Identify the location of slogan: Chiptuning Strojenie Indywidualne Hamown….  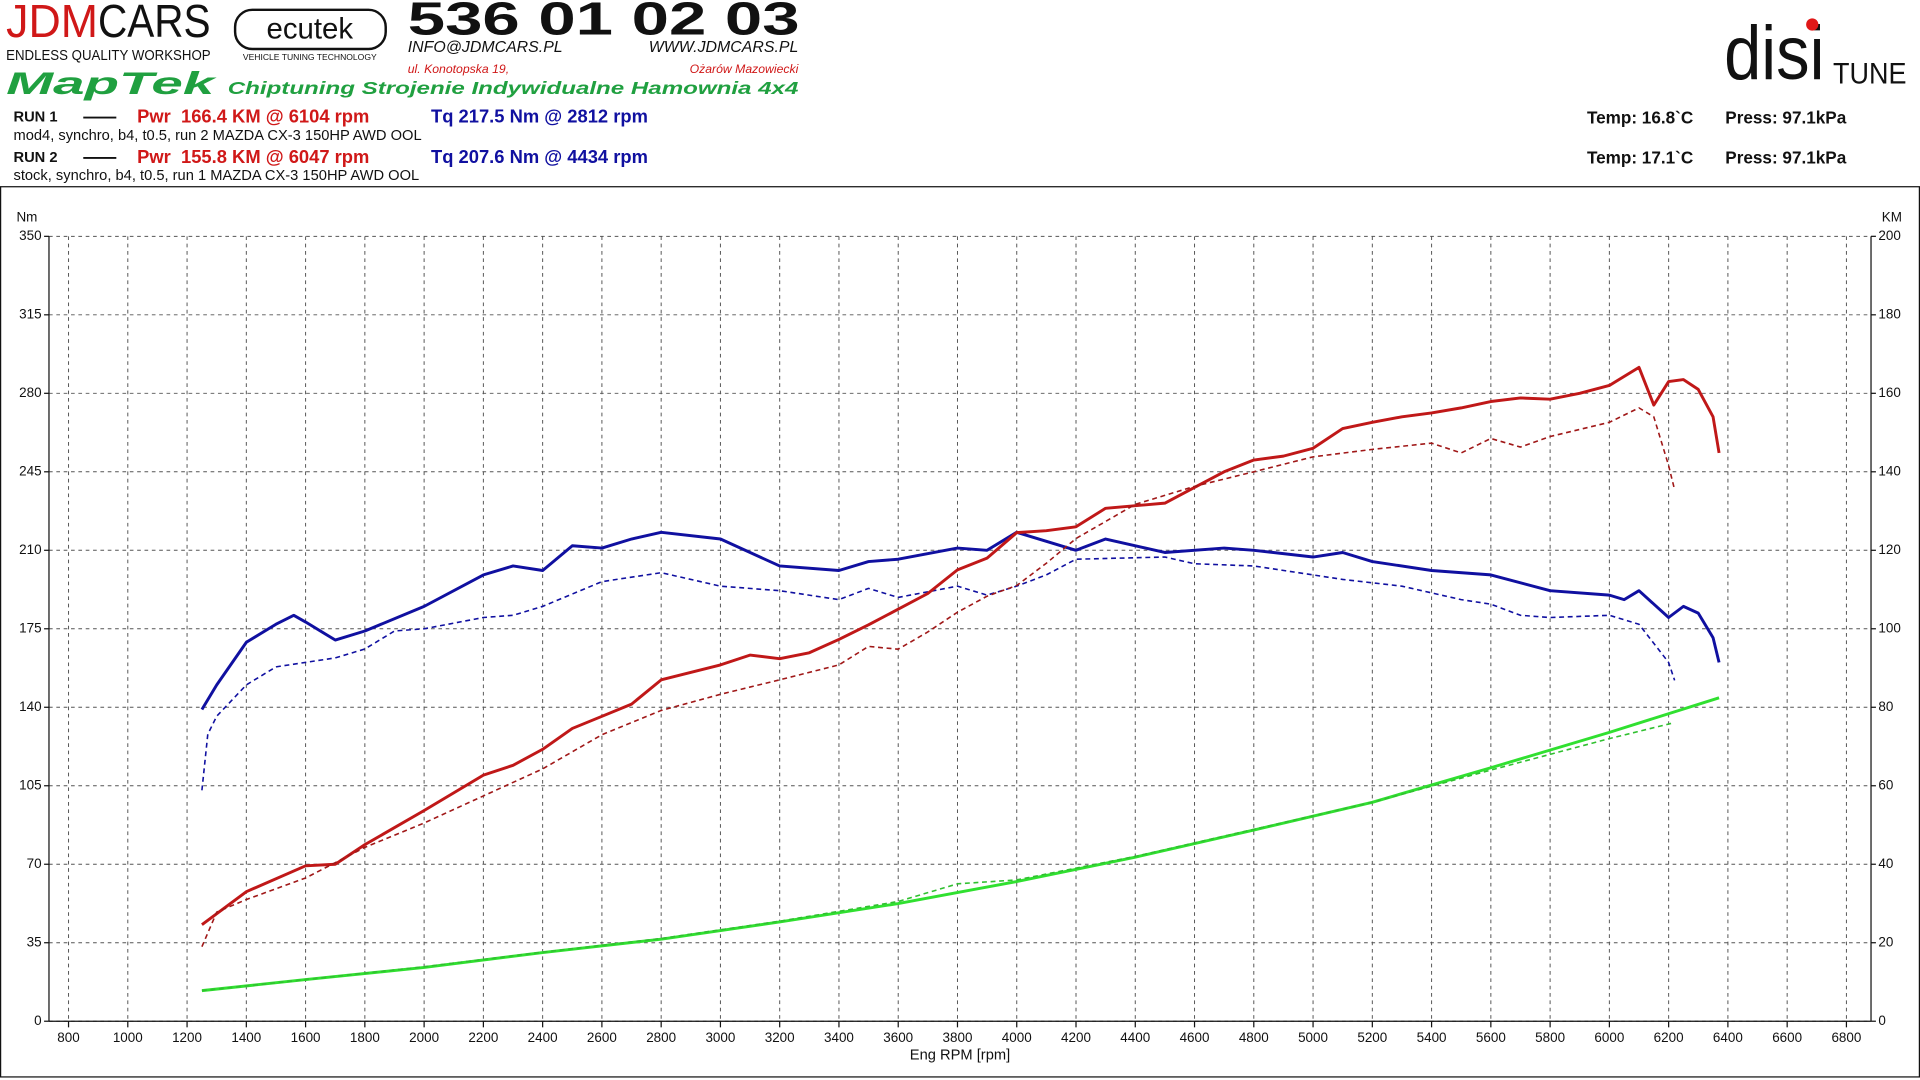
(513, 88).